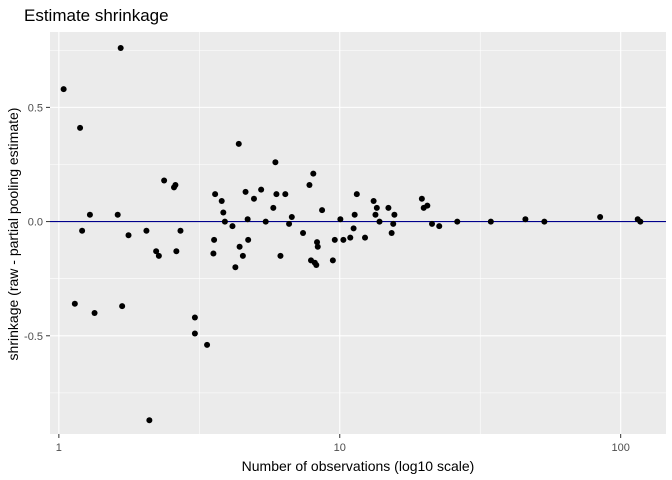  What do you see at coordinates (96, 15) in the screenshot?
I see `chart-title: Estimate shrinkage` at bounding box center [96, 15].